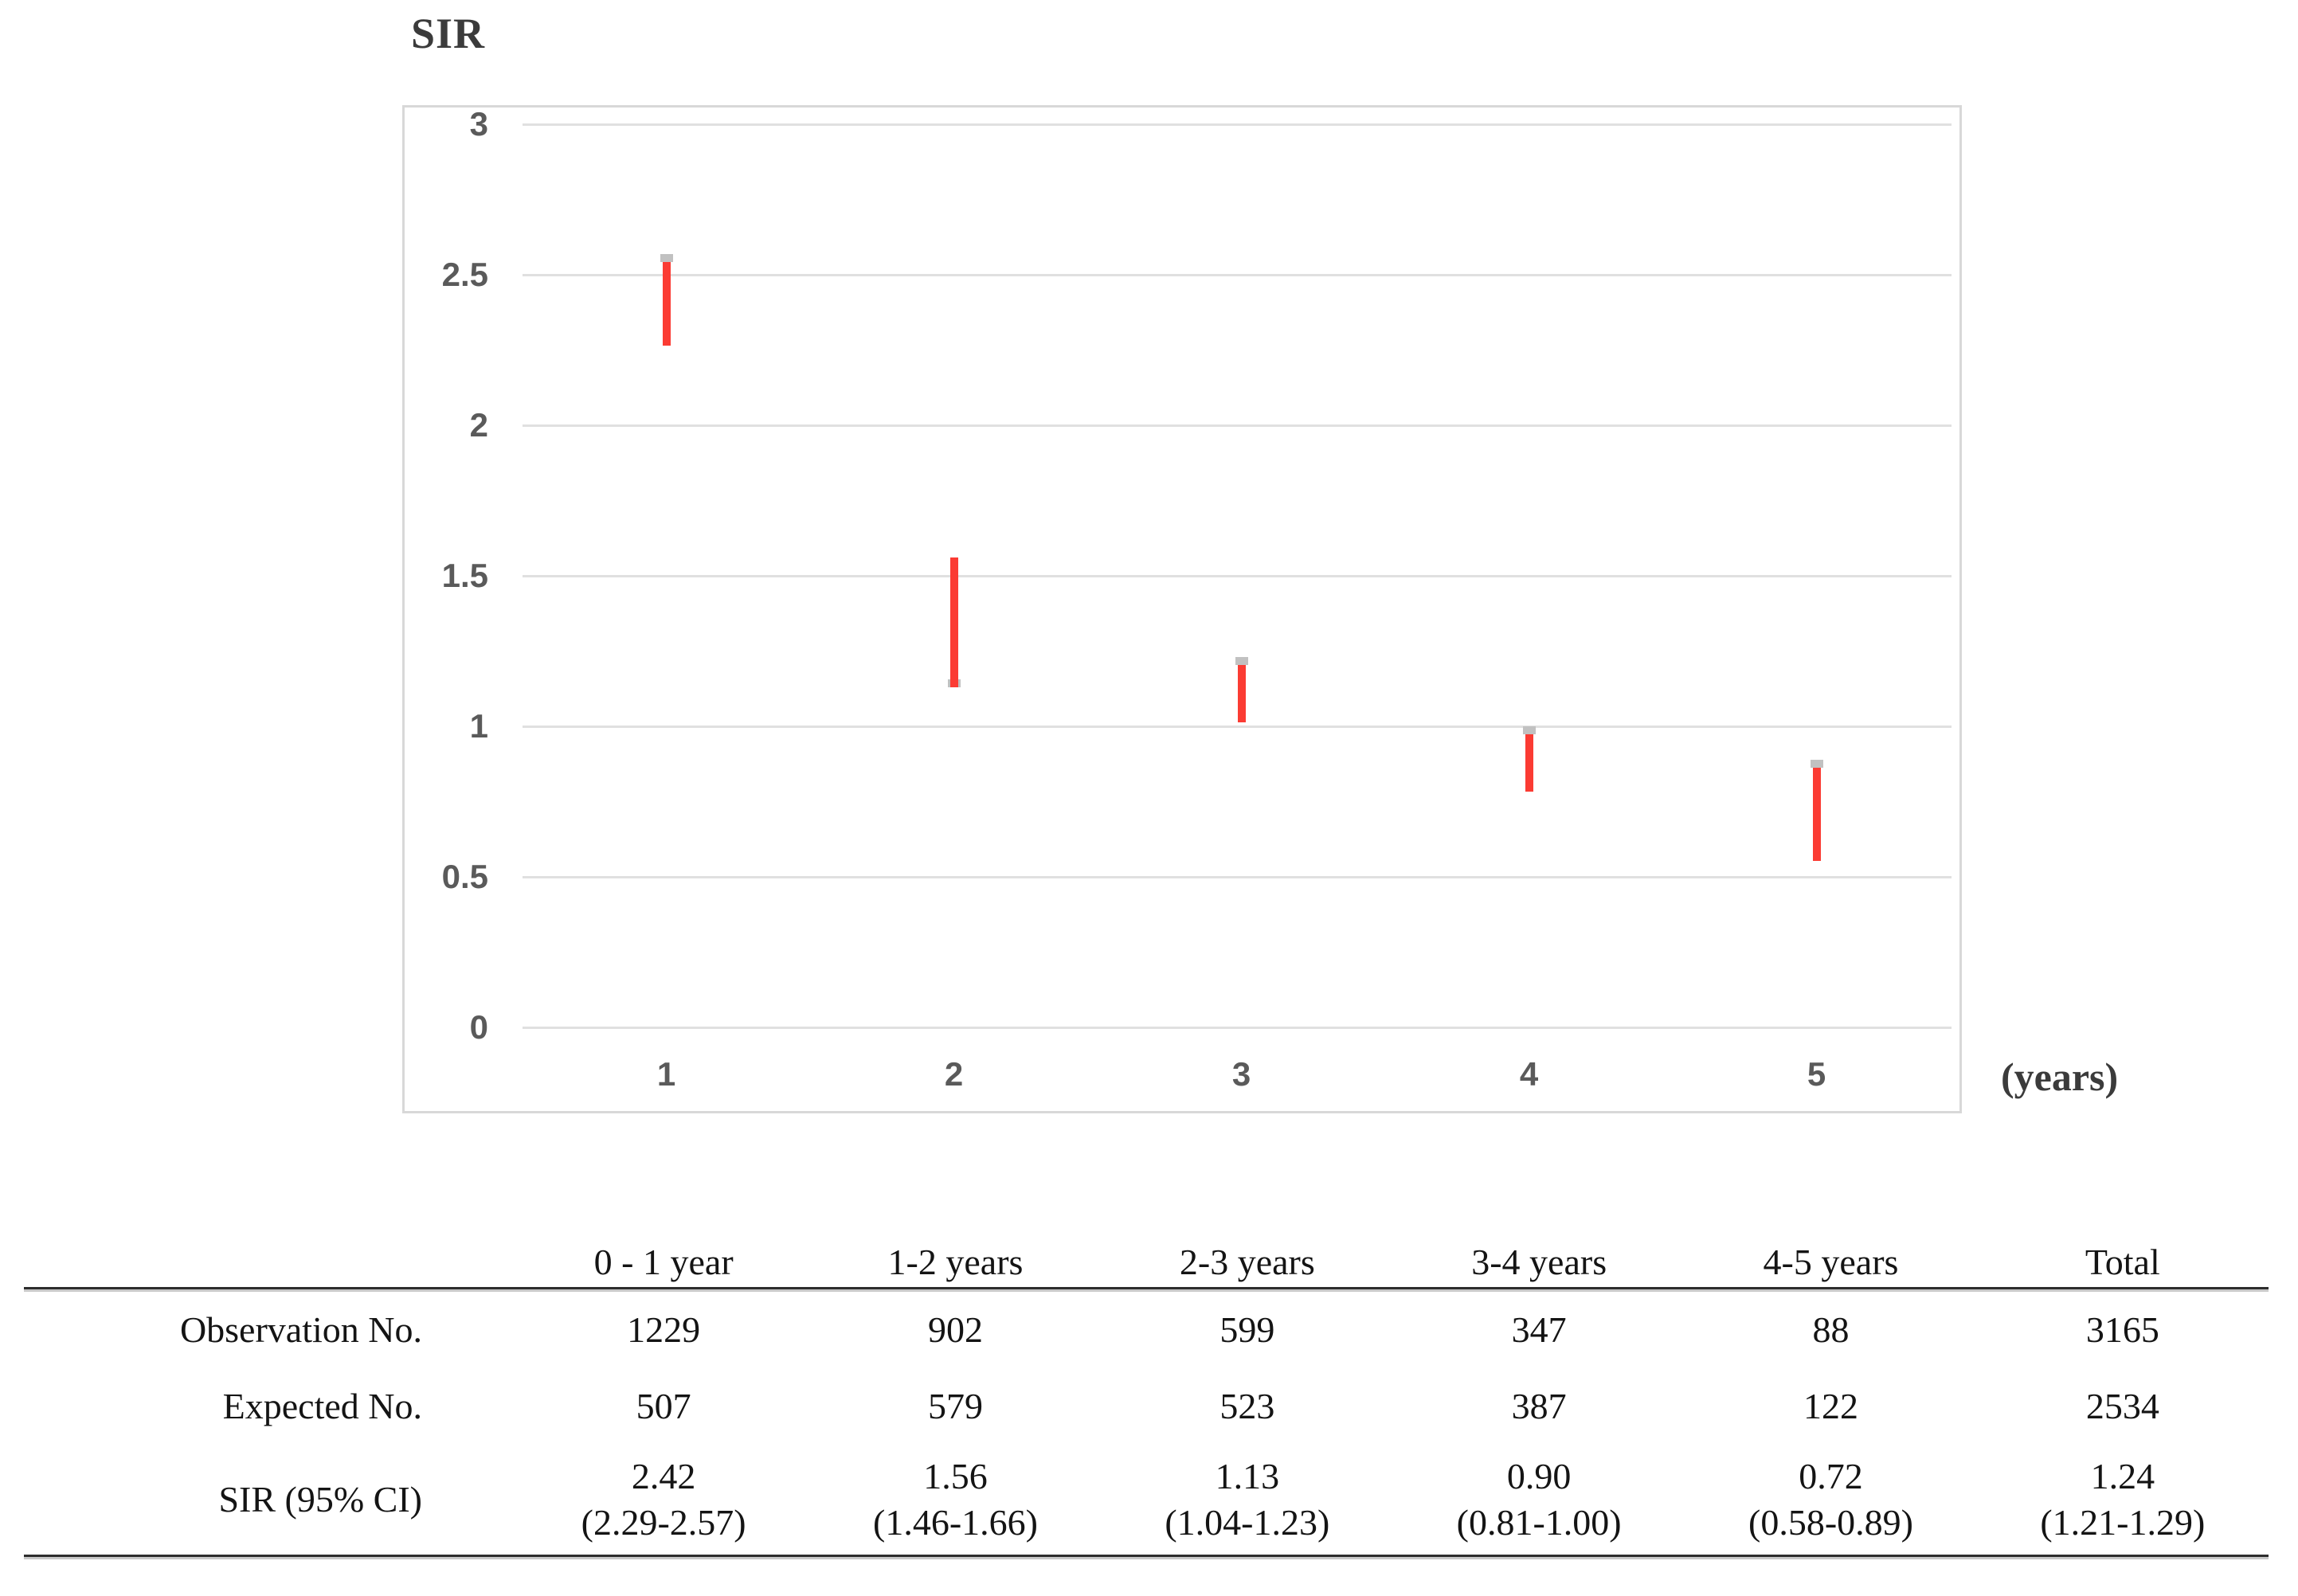 The height and width of the screenshot is (1596, 2298). What do you see at coordinates (1816, 1074) in the screenshot?
I see `x-axis-tick-label: 5` at bounding box center [1816, 1074].